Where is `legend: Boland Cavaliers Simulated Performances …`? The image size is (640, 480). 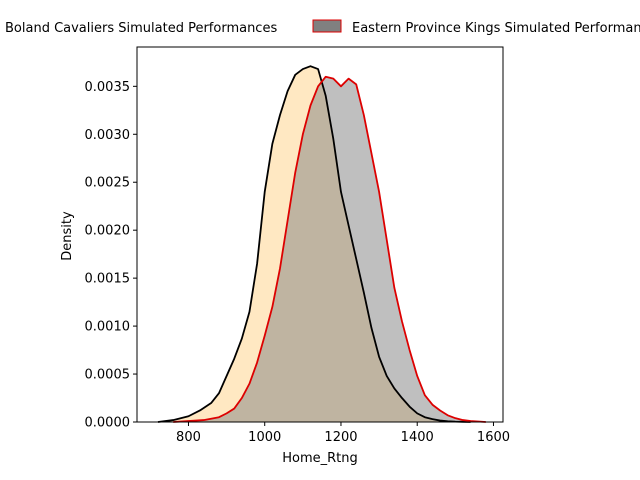
legend: Boland Cavaliers Simulated Performances … is located at coordinates (322, 27).